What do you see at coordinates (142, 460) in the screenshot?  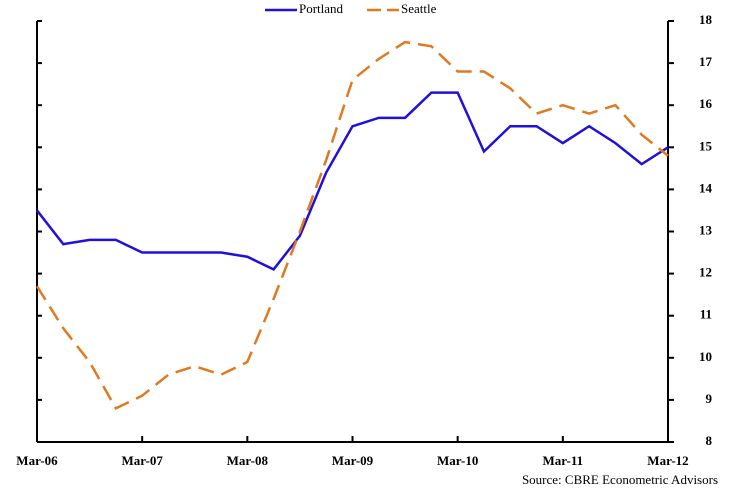 I see `x-tick-label: Mar-07` at bounding box center [142, 460].